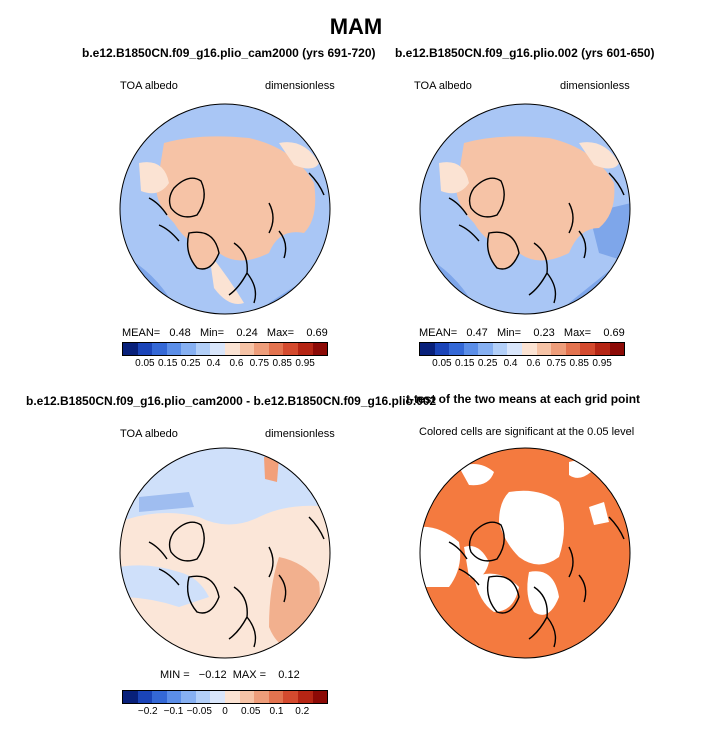 Image resolution: width=712 pixels, height=748 pixels. Describe the element at coordinates (522, 365) in the screenshot. I see `colorbar-ticks-top-right: 0.05 0.15 0.25 0.4 0.6 0.75 0.85 0.95` at that location.